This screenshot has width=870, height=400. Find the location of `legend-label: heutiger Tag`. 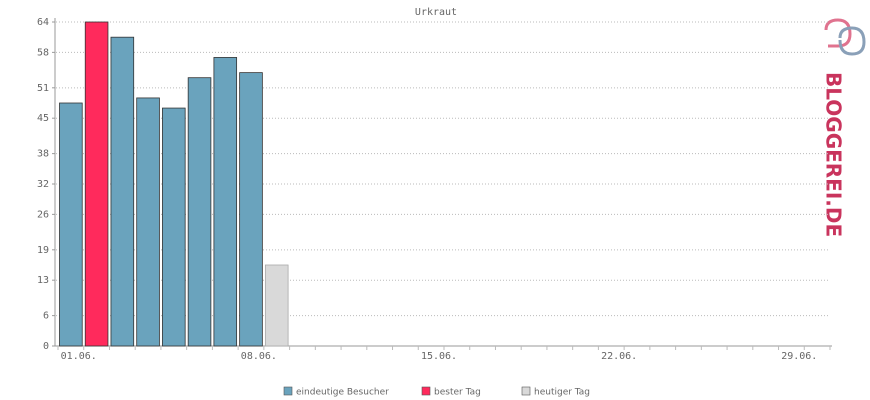

legend-label: heutiger Tag is located at coordinates (562, 393).